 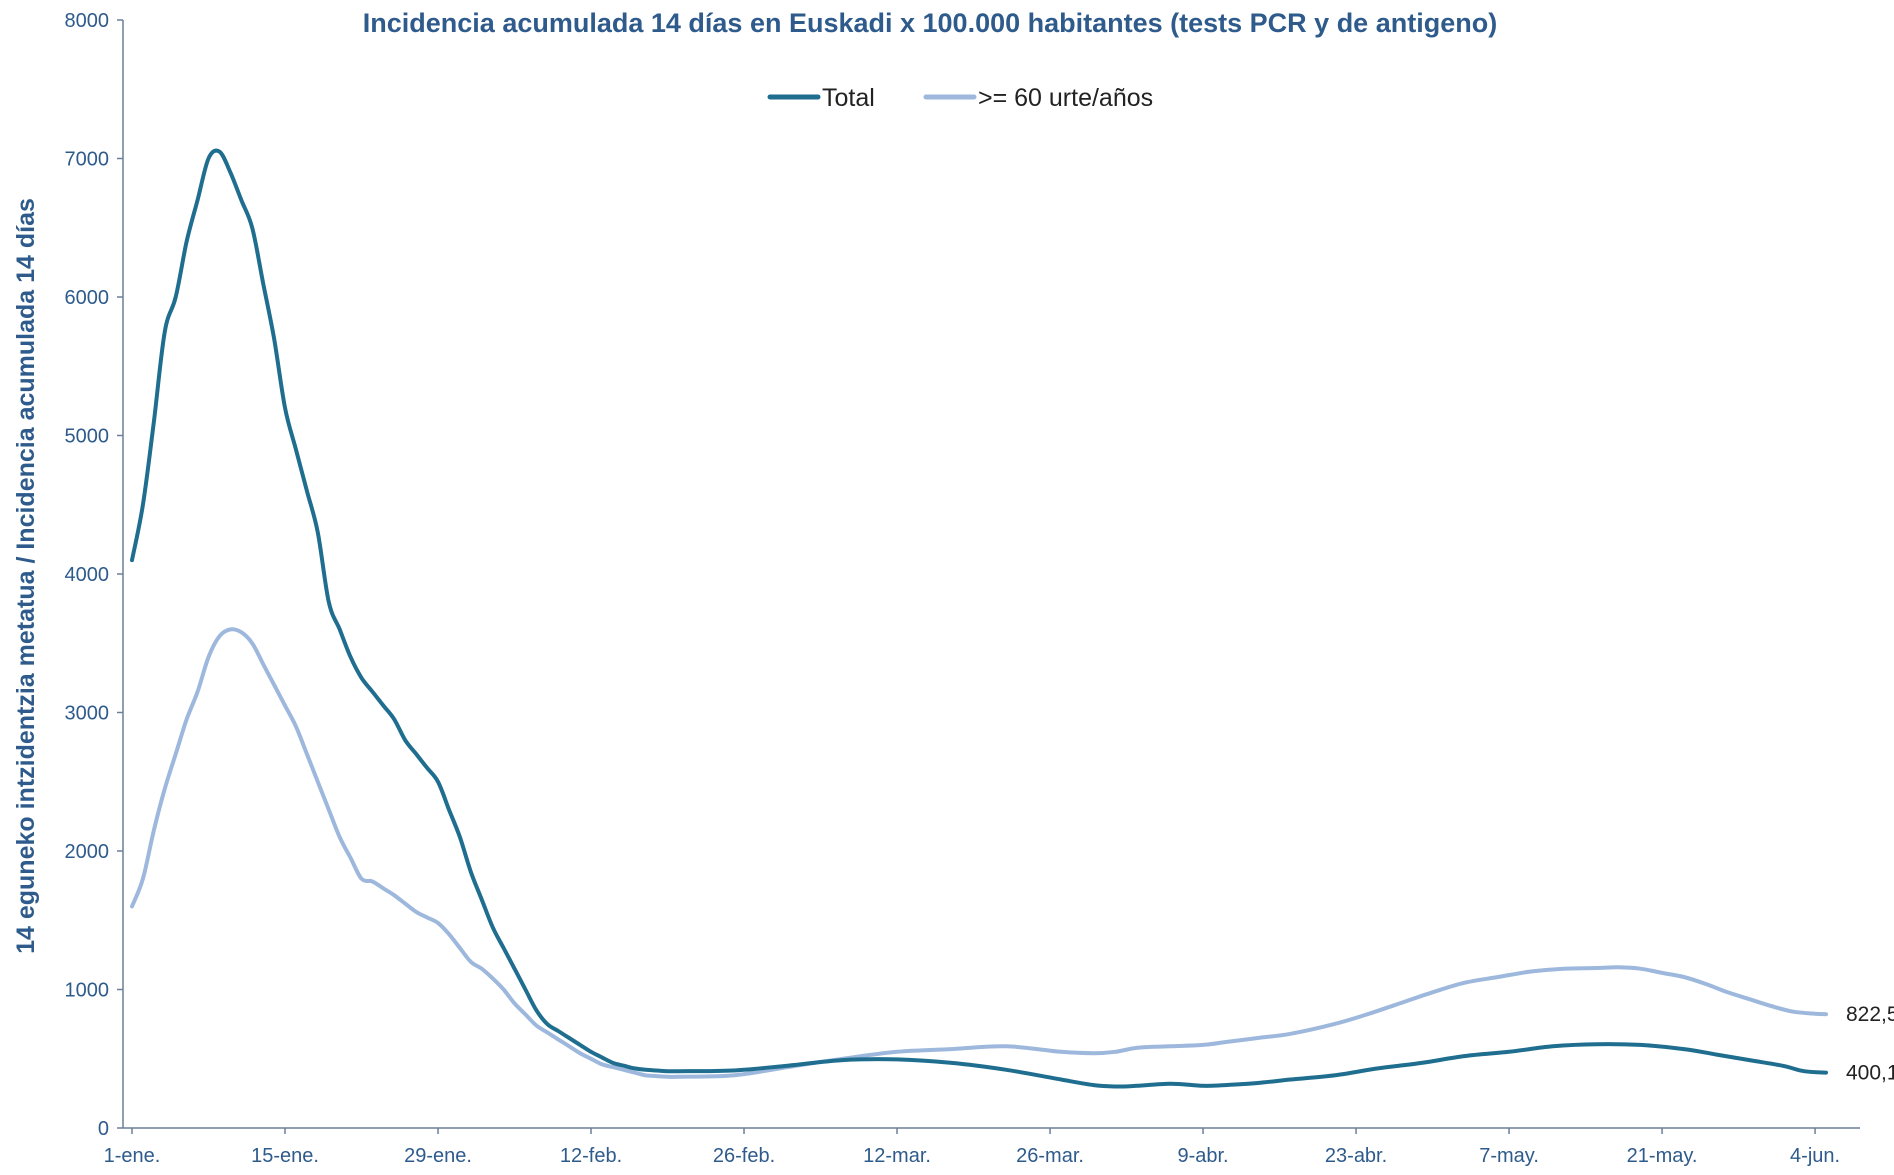 What do you see at coordinates (1065, 98) in the screenshot?
I see `legend-label-over-60: >= 60 urte/años` at bounding box center [1065, 98].